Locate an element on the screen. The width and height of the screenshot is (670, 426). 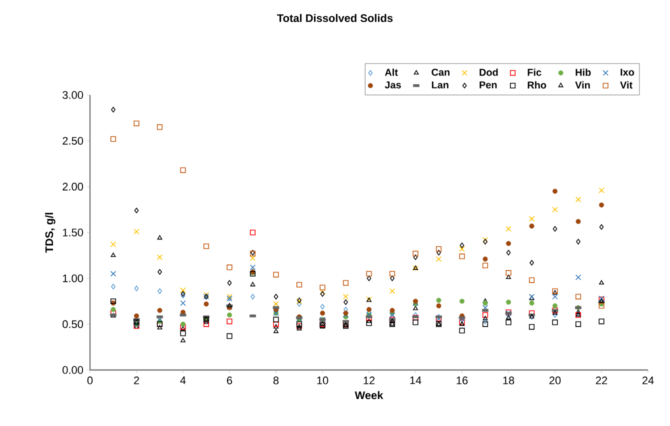
y-tick-label: 0.50 is located at coordinates (73, 324).